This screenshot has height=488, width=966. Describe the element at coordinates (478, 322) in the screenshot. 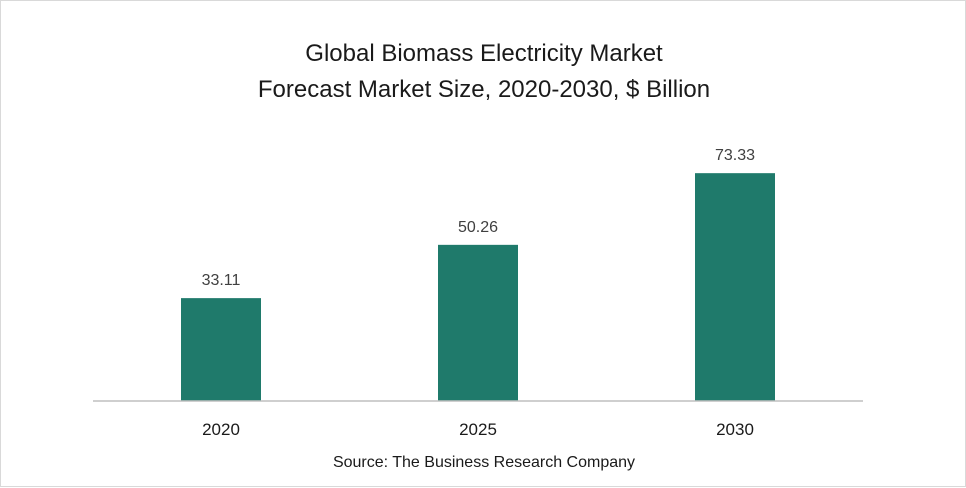

I see `bar-2025` at that location.